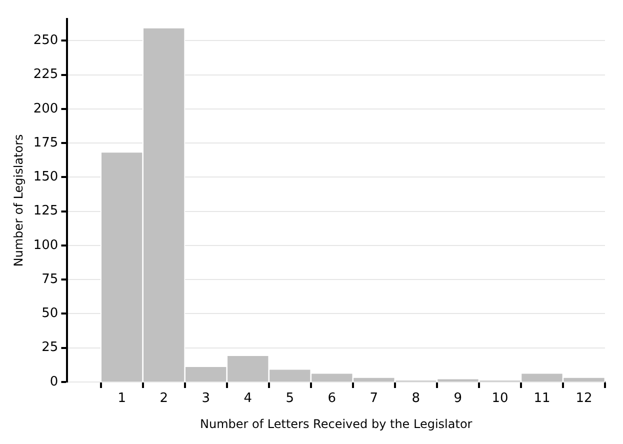  I want to click on x-tick-label: 3, so click(206, 398).